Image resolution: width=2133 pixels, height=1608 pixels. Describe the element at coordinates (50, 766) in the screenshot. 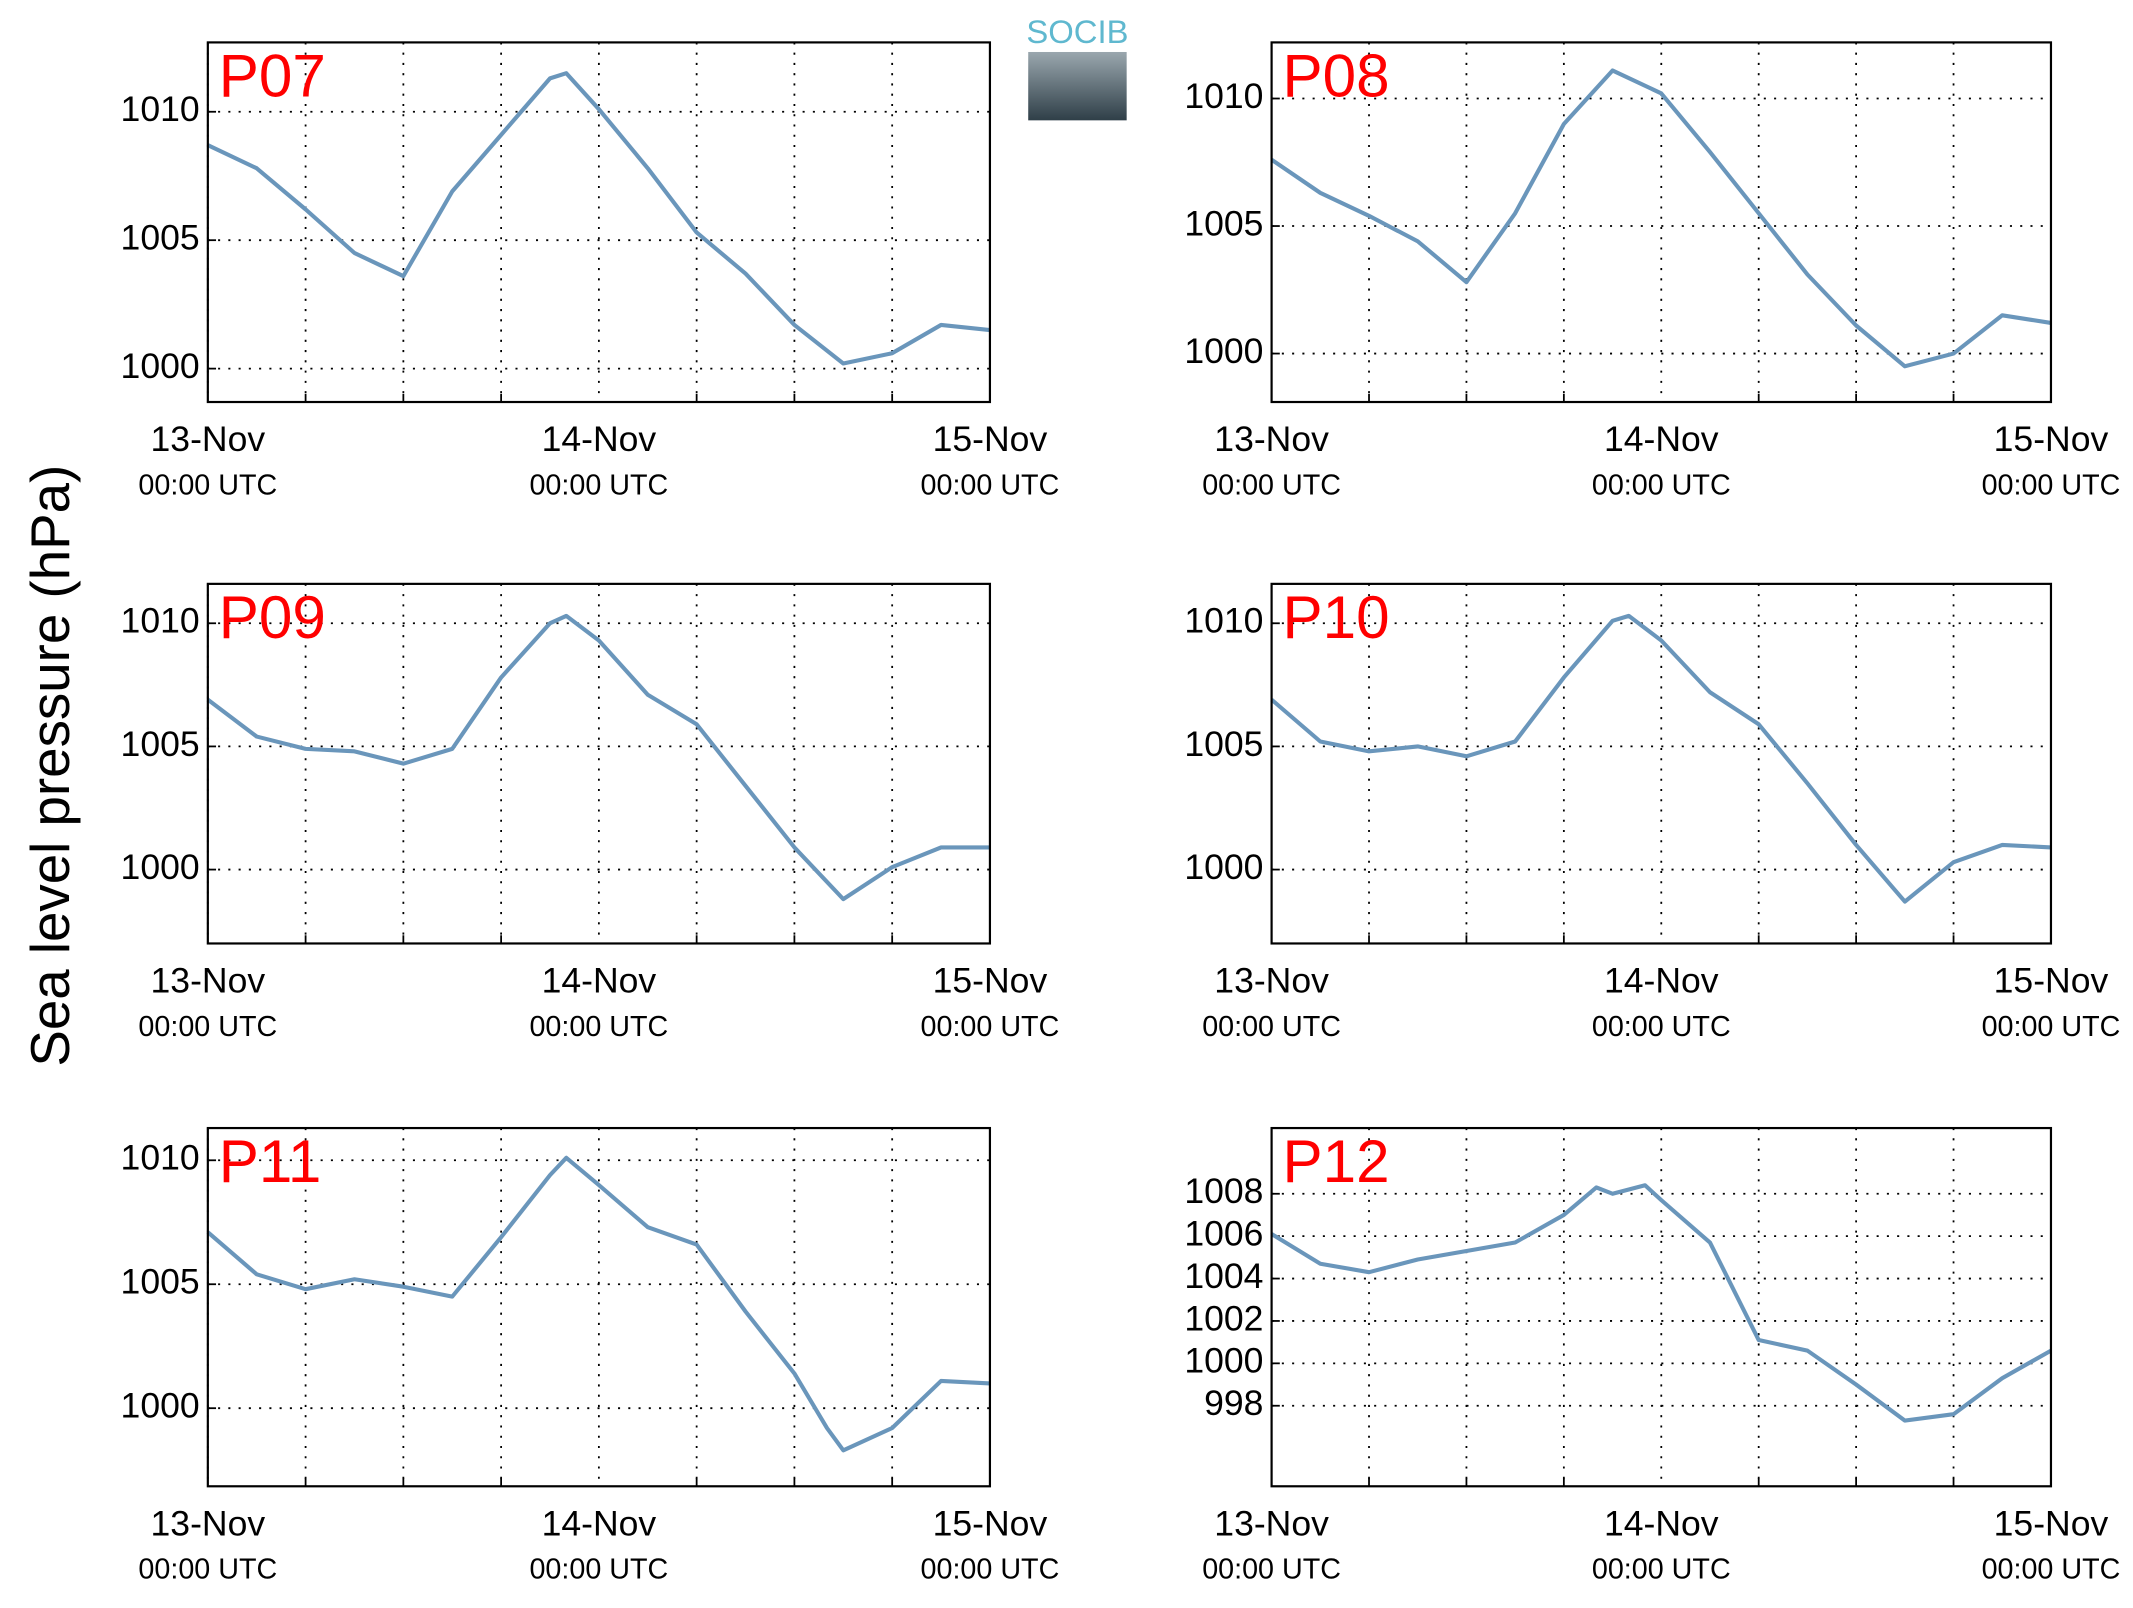

I see `y-axis-label: Sea level pressure (hPa)` at that location.